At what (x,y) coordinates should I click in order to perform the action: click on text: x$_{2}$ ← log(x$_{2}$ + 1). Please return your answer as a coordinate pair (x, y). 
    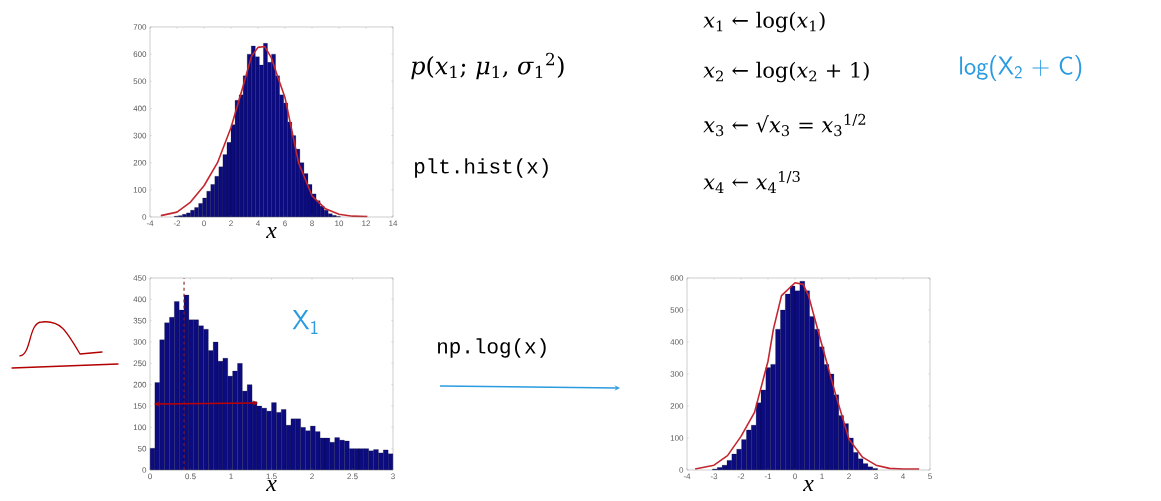
    Looking at the image, I should click on (786, 72).